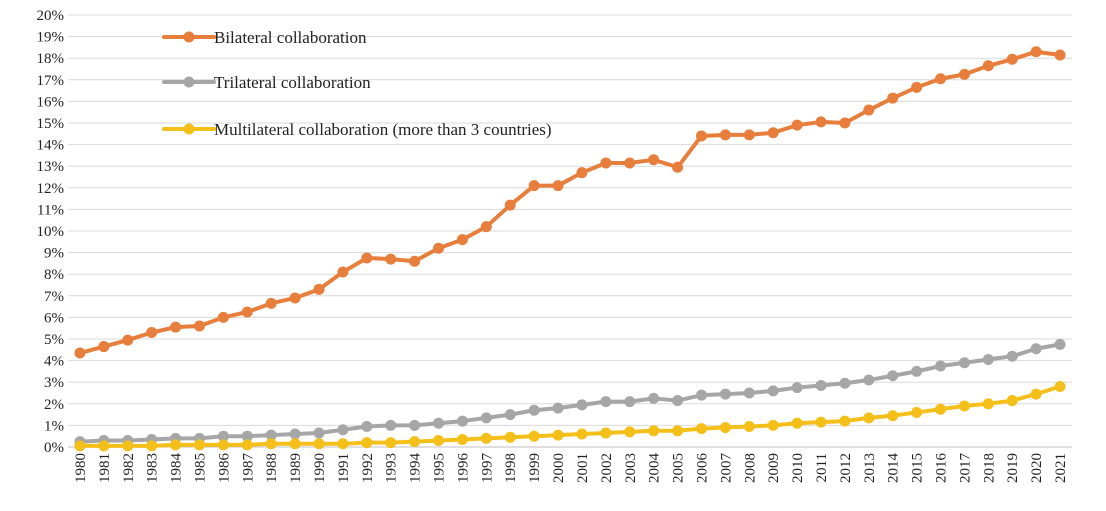 Image resolution: width=1106 pixels, height=511 pixels. What do you see at coordinates (822, 467) in the screenshot?
I see `x-tick-label: 2011` at bounding box center [822, 467].